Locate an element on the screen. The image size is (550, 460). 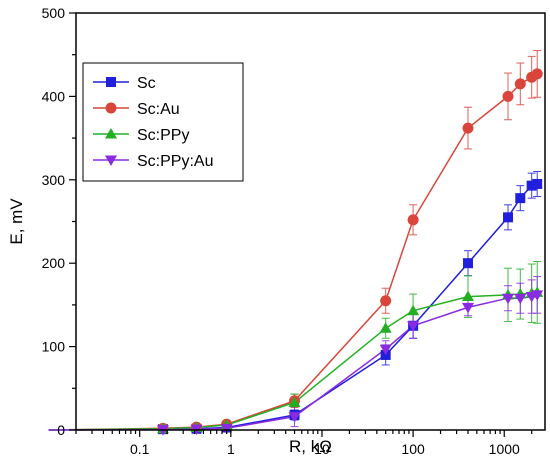
y-axis-label: E, mV is located at coordinates (16, 221).